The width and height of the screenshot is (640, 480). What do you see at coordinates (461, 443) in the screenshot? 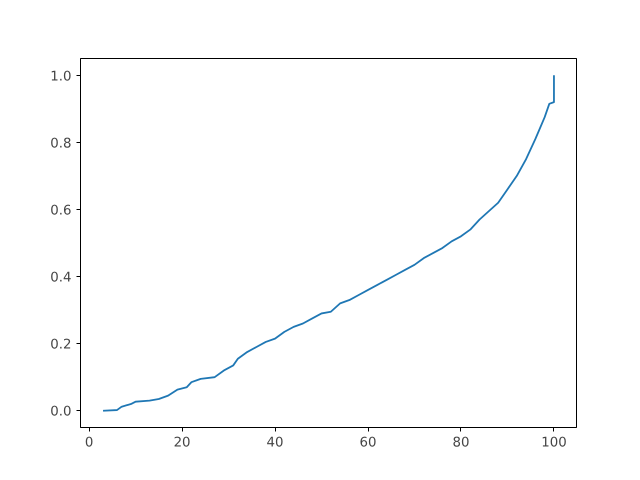
I see `x-tick-label: 80` at bounding box center [461, 443].